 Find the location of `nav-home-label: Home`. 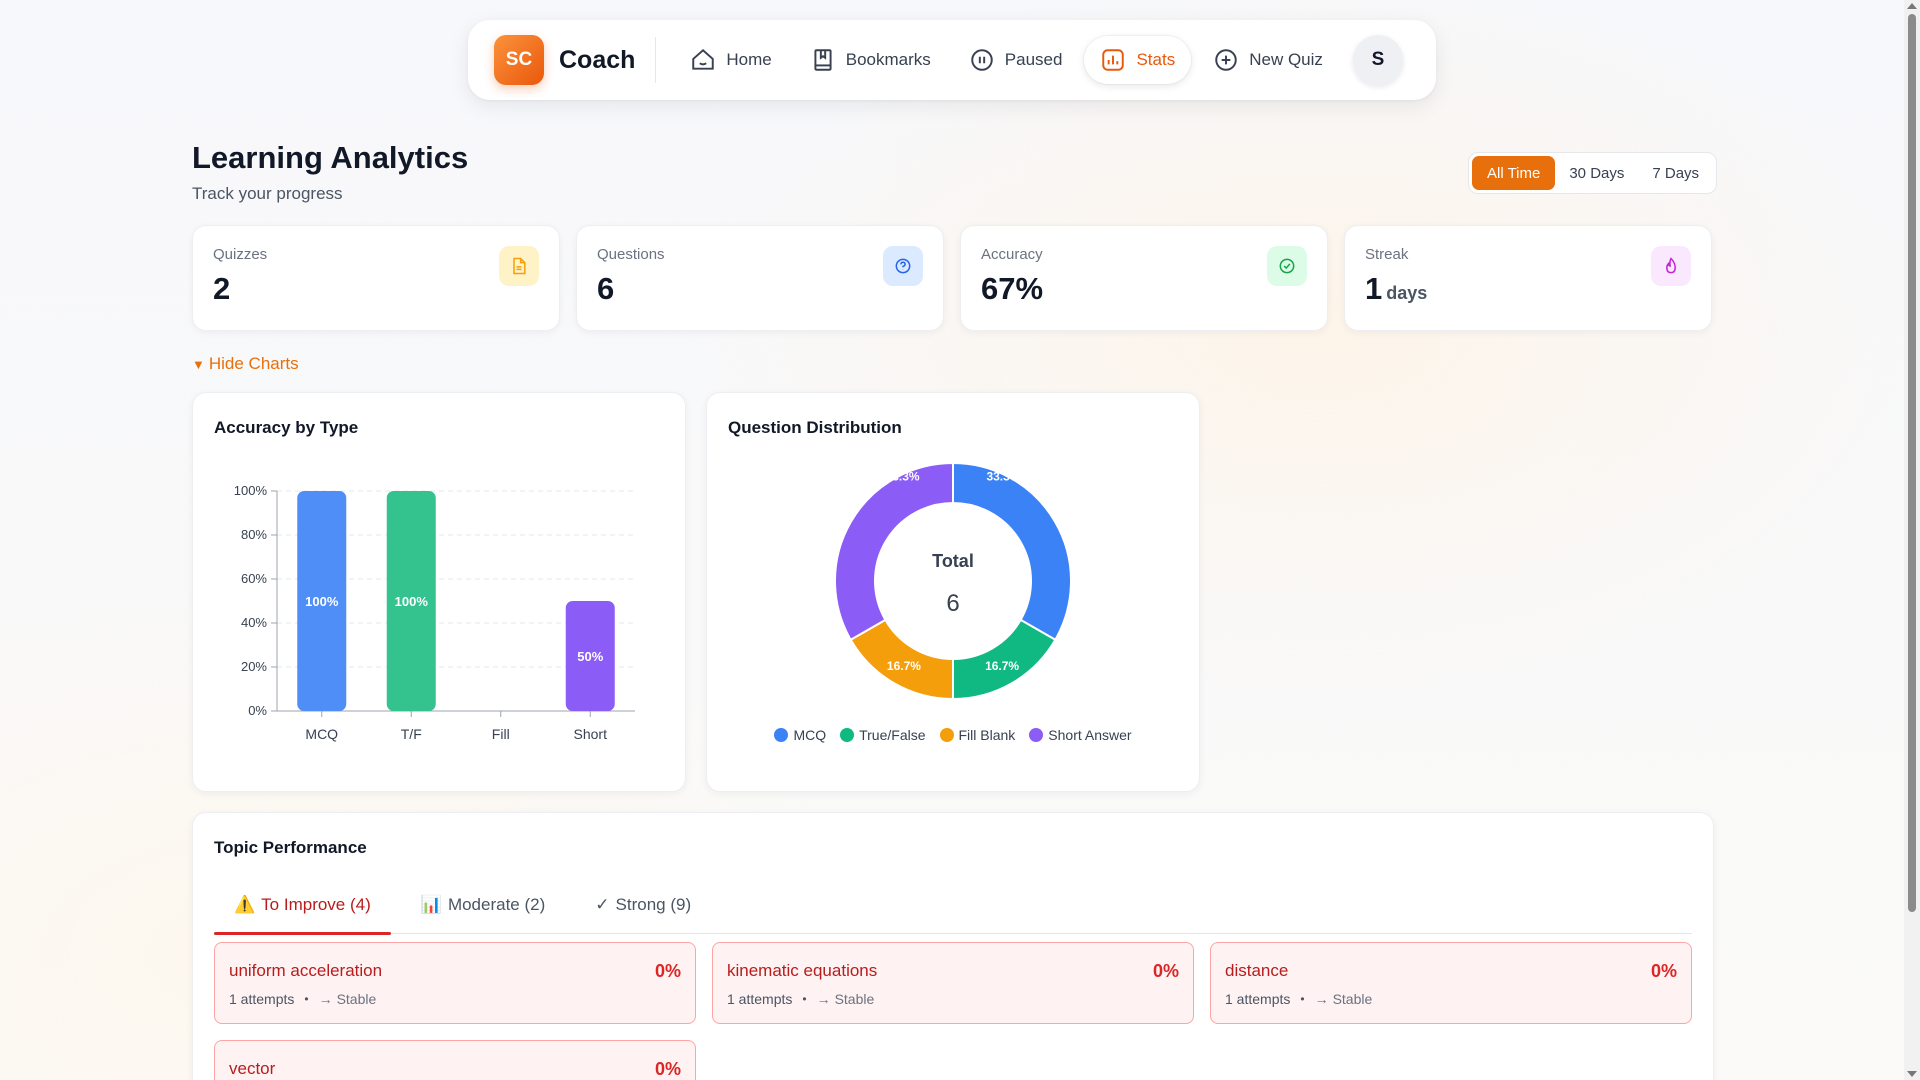

nav-home-label: Home is located at coordinates (749, 59).